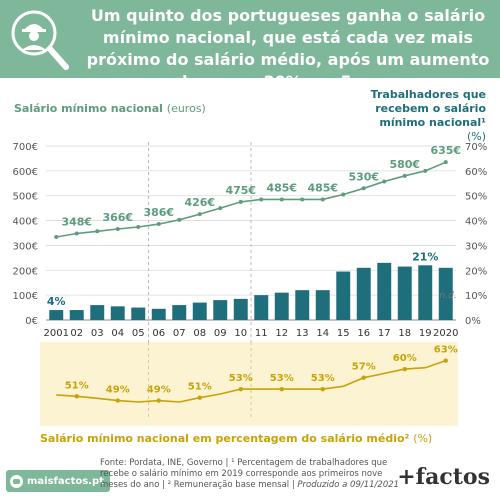 This screenshot has height=500, width=500. What do you see at coordinates (138, 333) in the screenshot?
I see `x-tick-label: 05` at bounding box center [138, 333].